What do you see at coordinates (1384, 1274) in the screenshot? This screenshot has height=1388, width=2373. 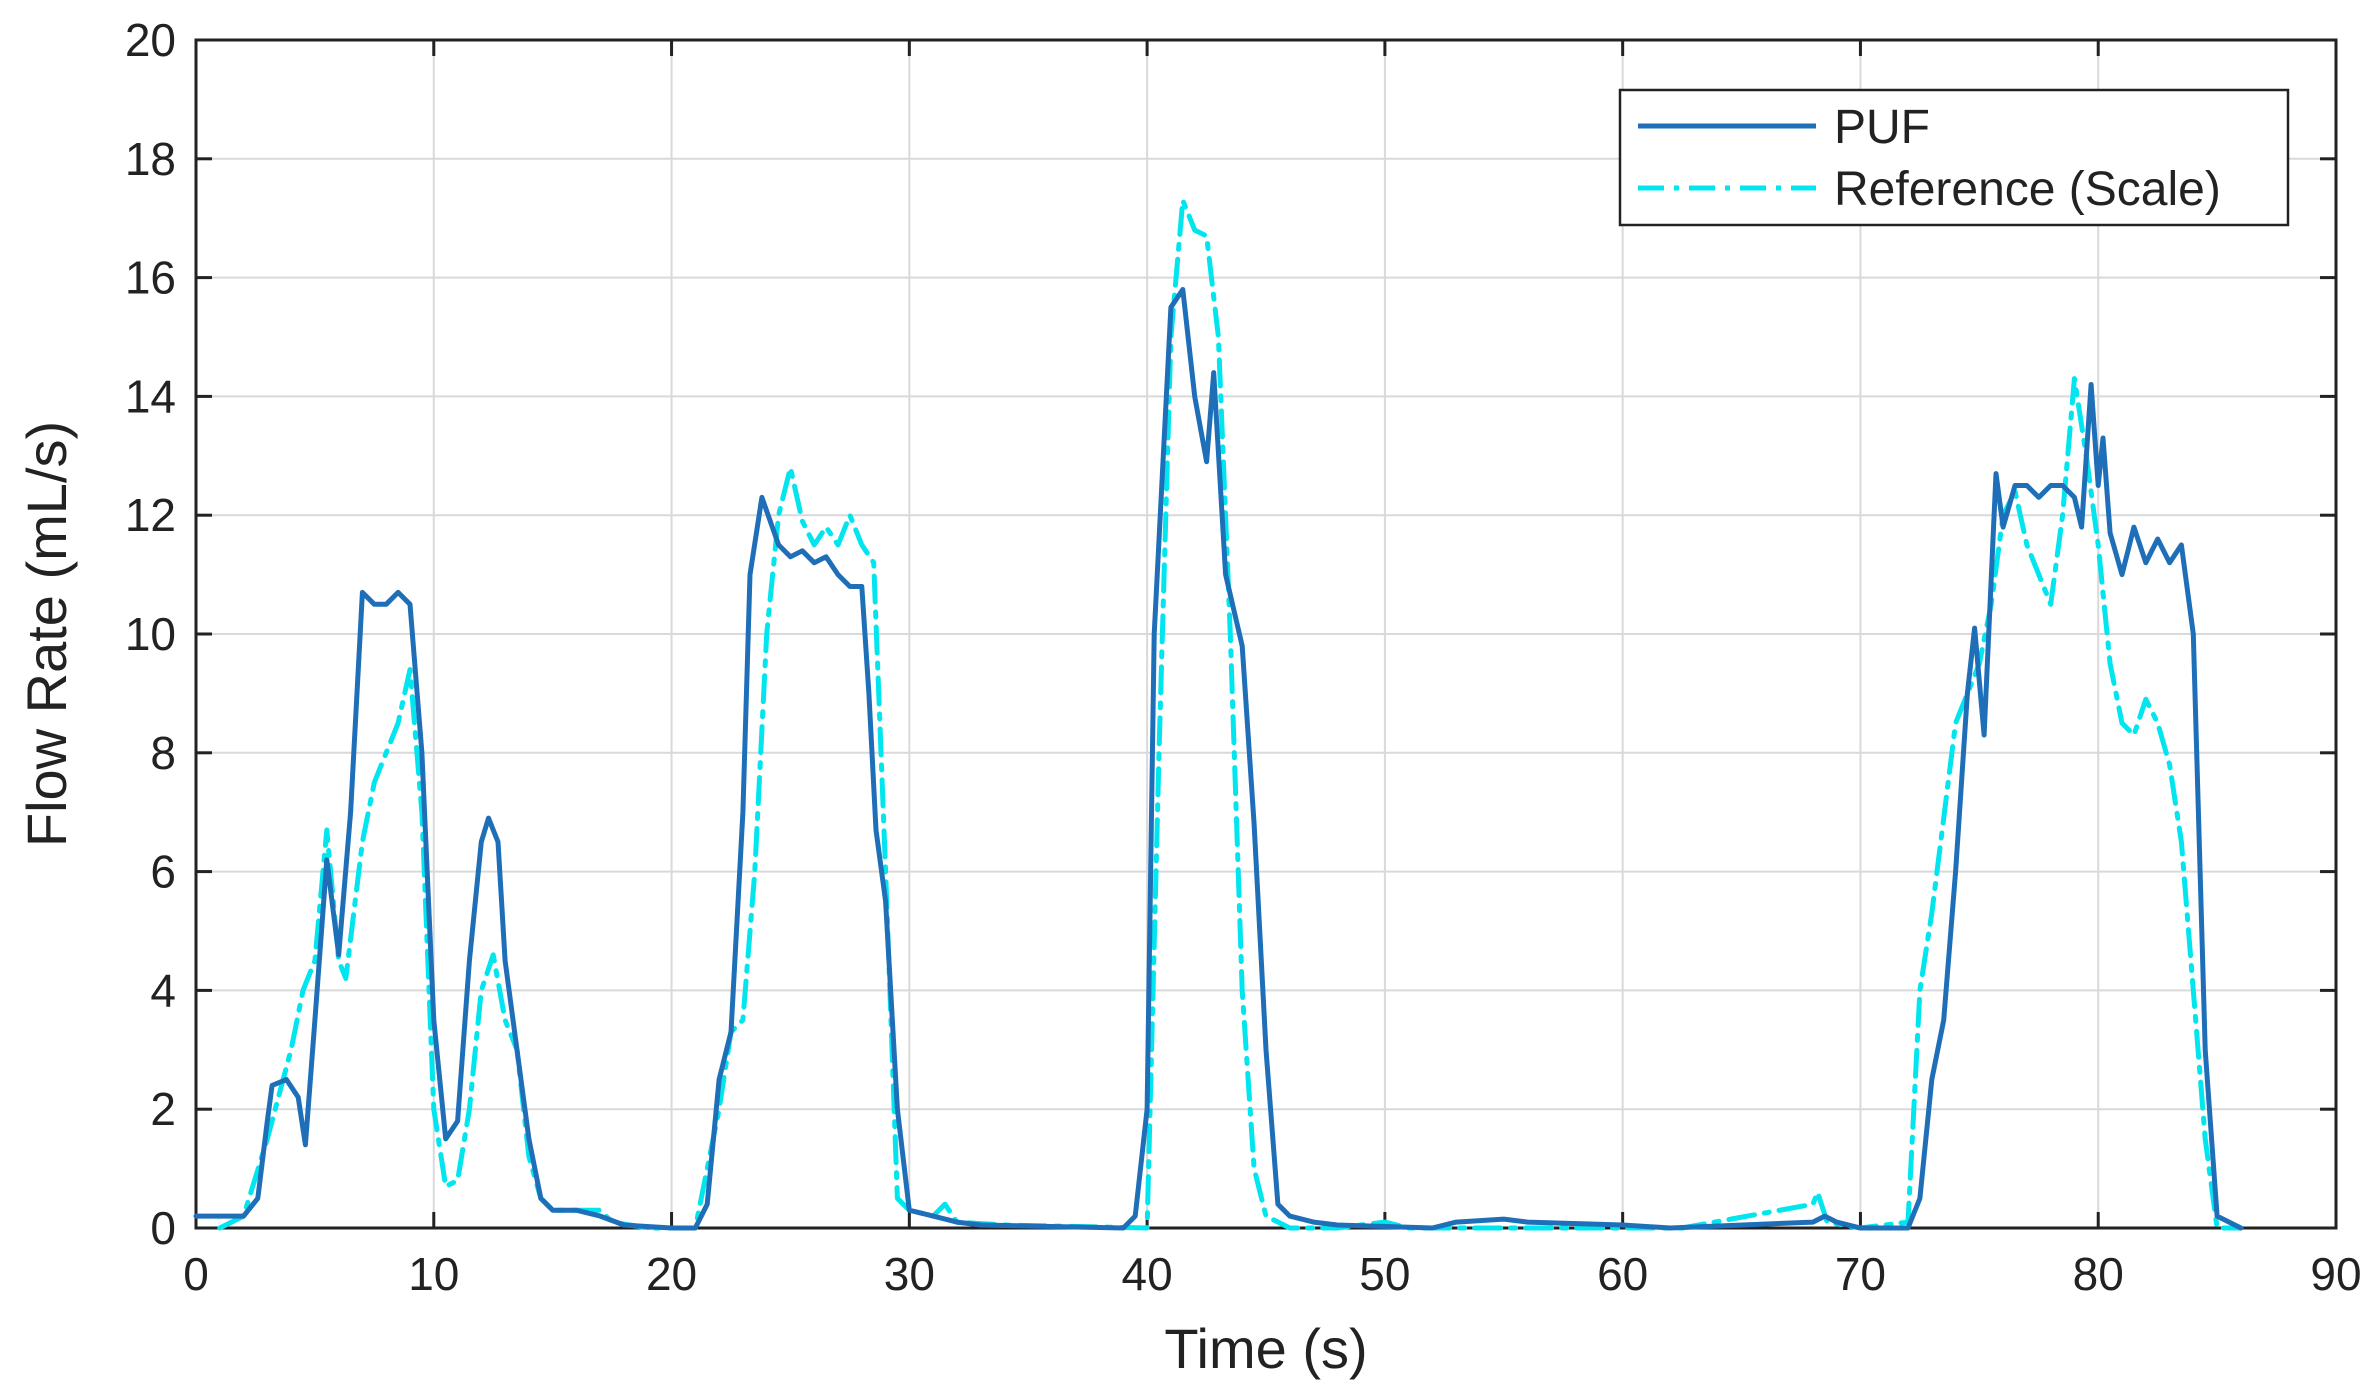 I see `x-tick-label-5: 50` at bounding box center [1384, 1274].